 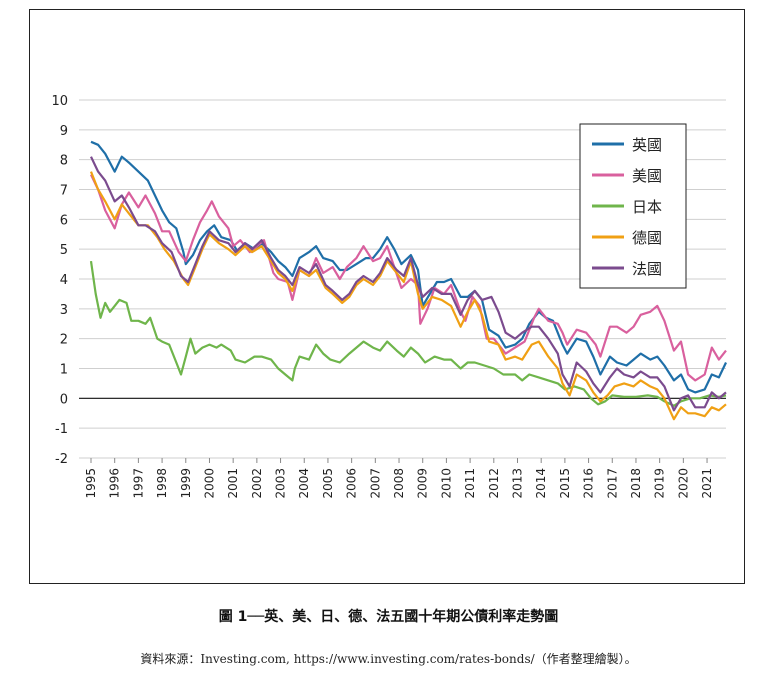 I want to click on y-tick-label: 5, so click(x=64, y=250).